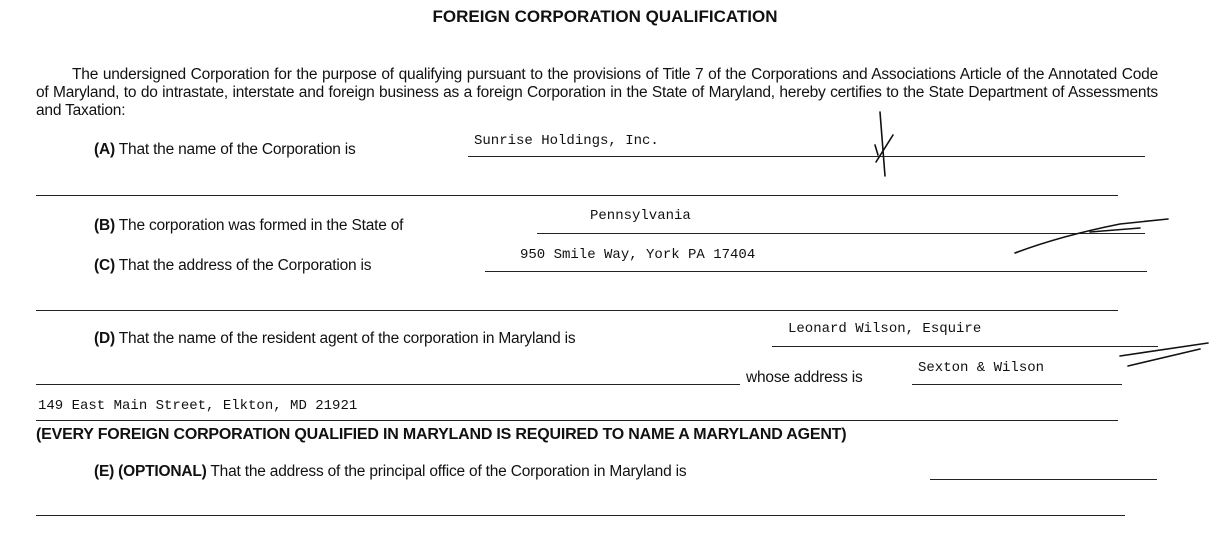  I want to click on item-e-tag: (E) (OPTIONAL), so click(150, 471).